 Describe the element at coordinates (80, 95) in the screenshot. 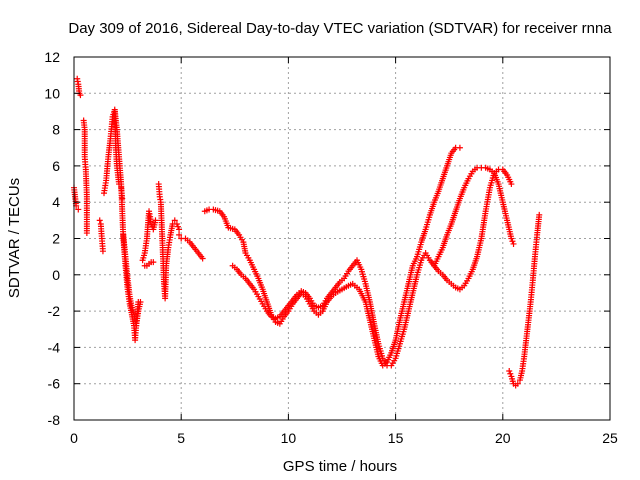

I see `data-point-arc-b` at that location.